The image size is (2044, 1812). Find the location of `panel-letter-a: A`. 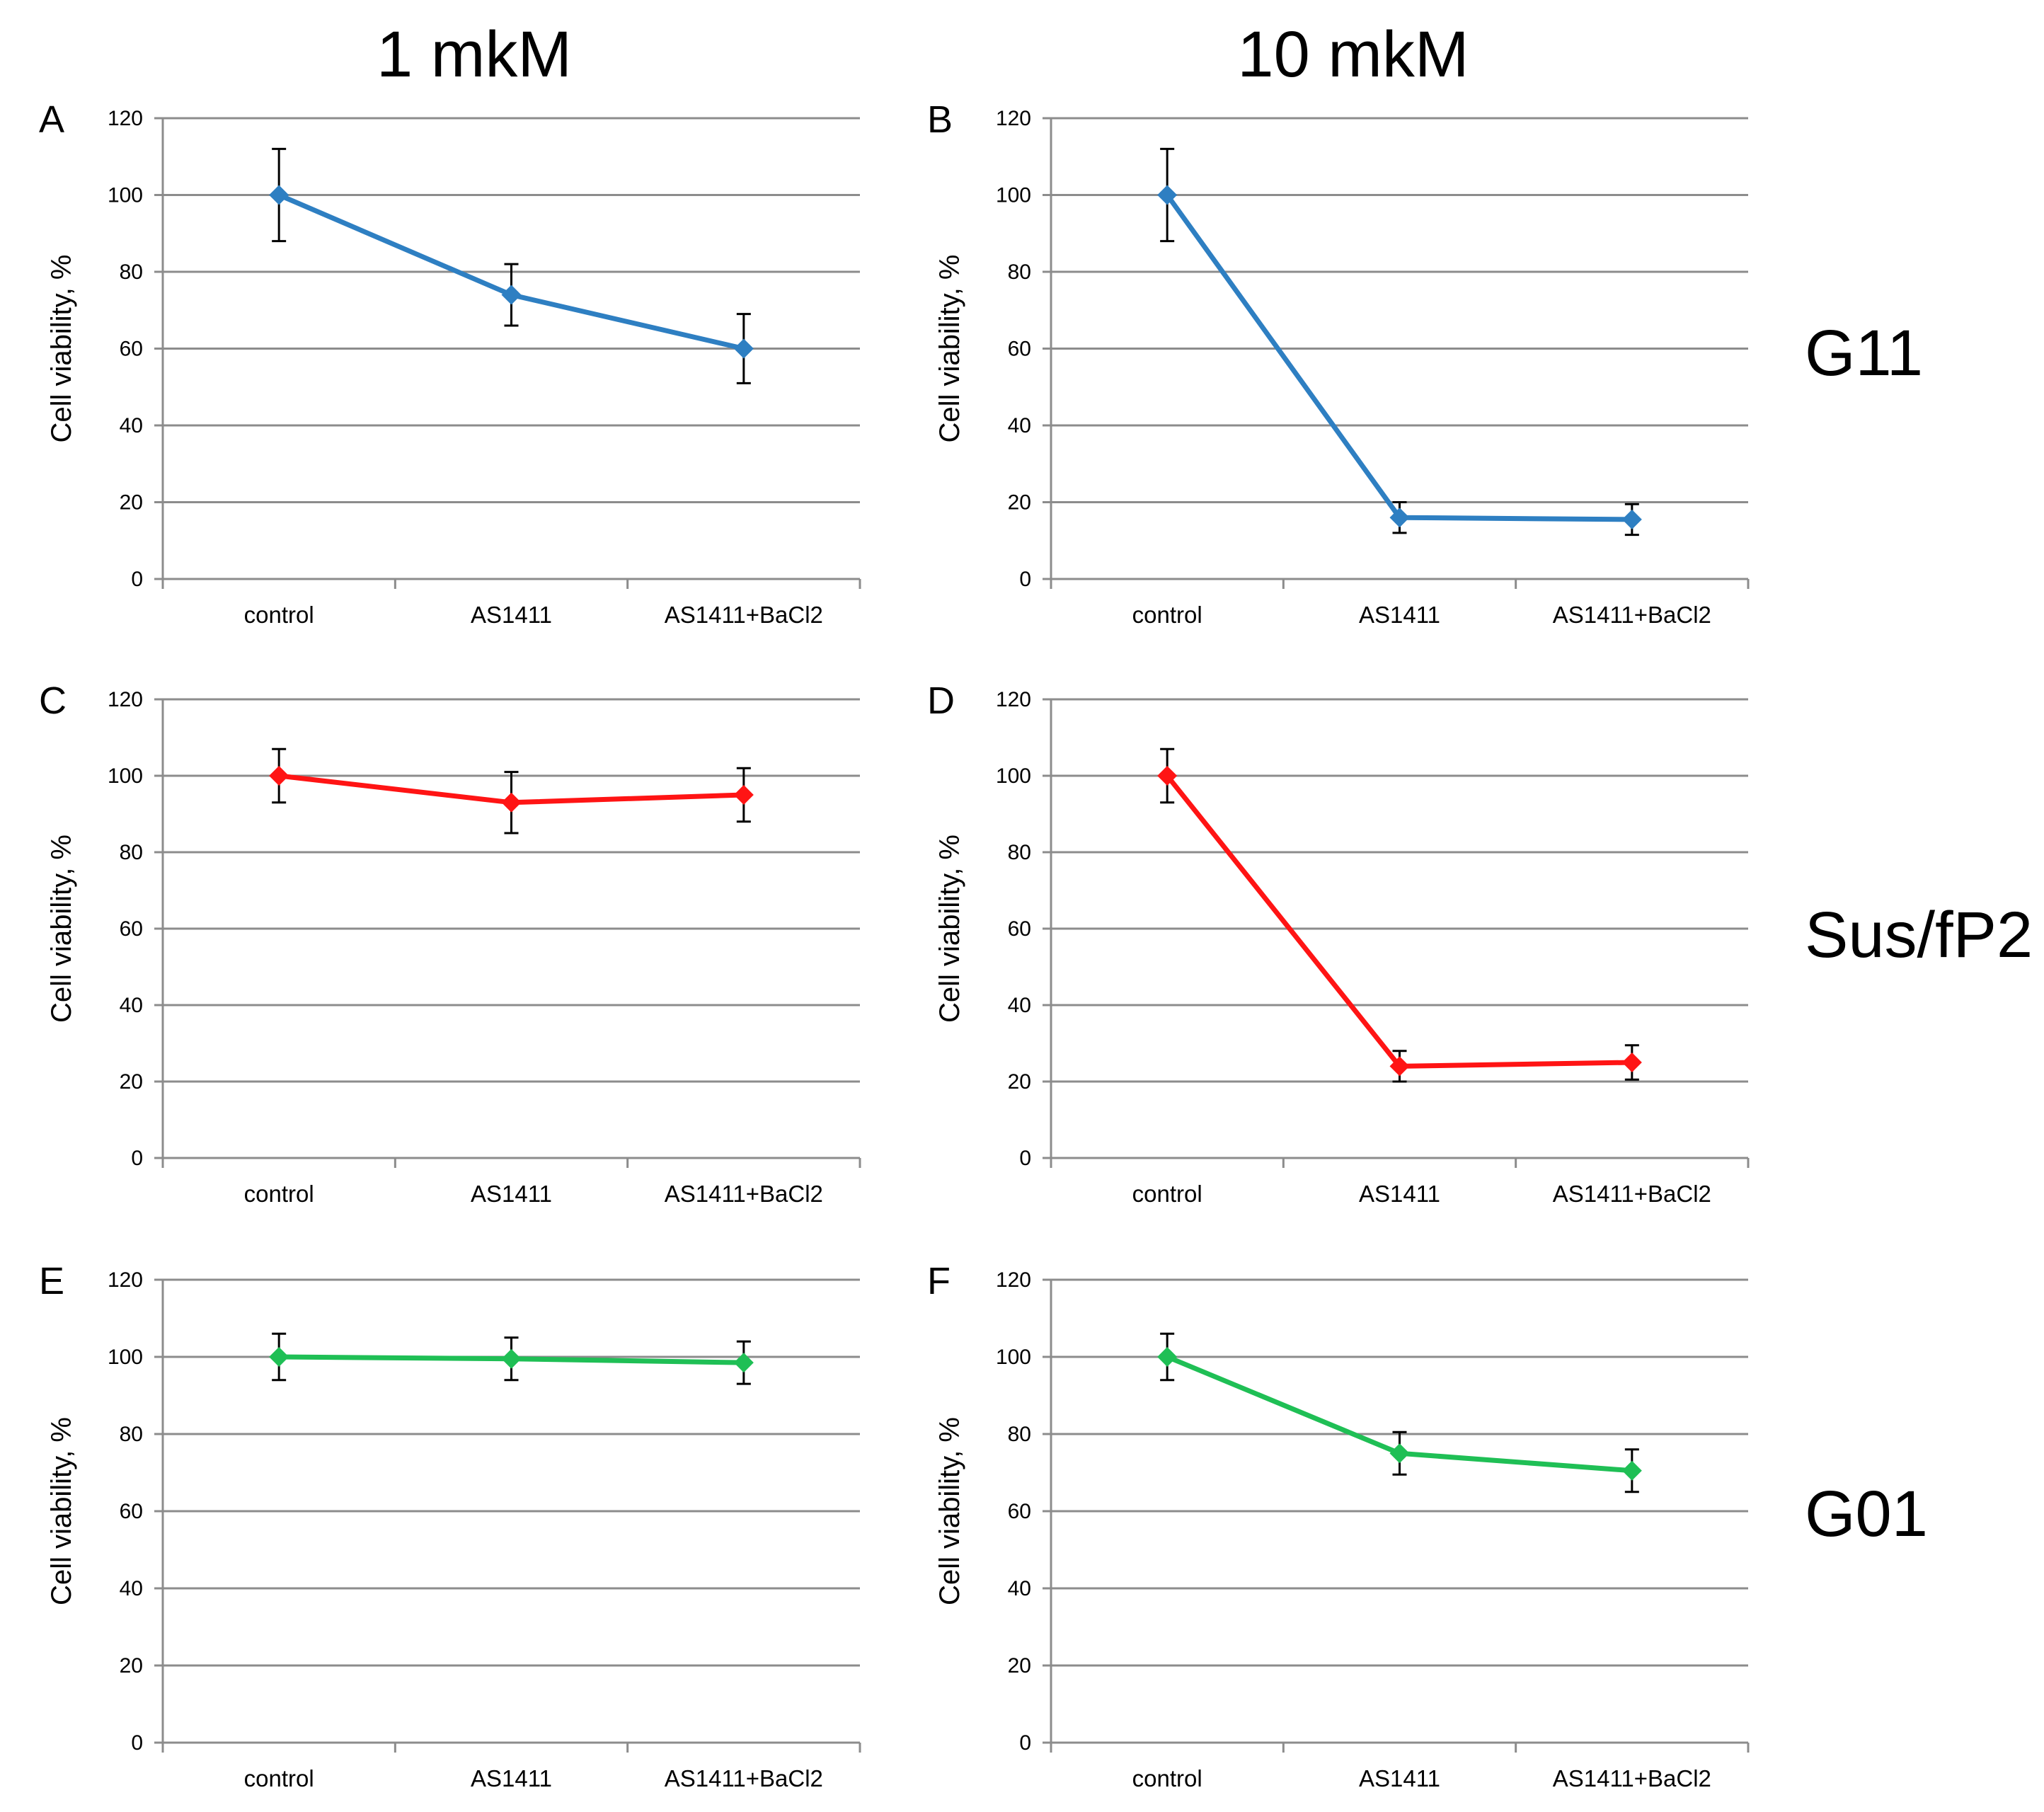

panel-letter-a: A is located at coordinates (52, 120).